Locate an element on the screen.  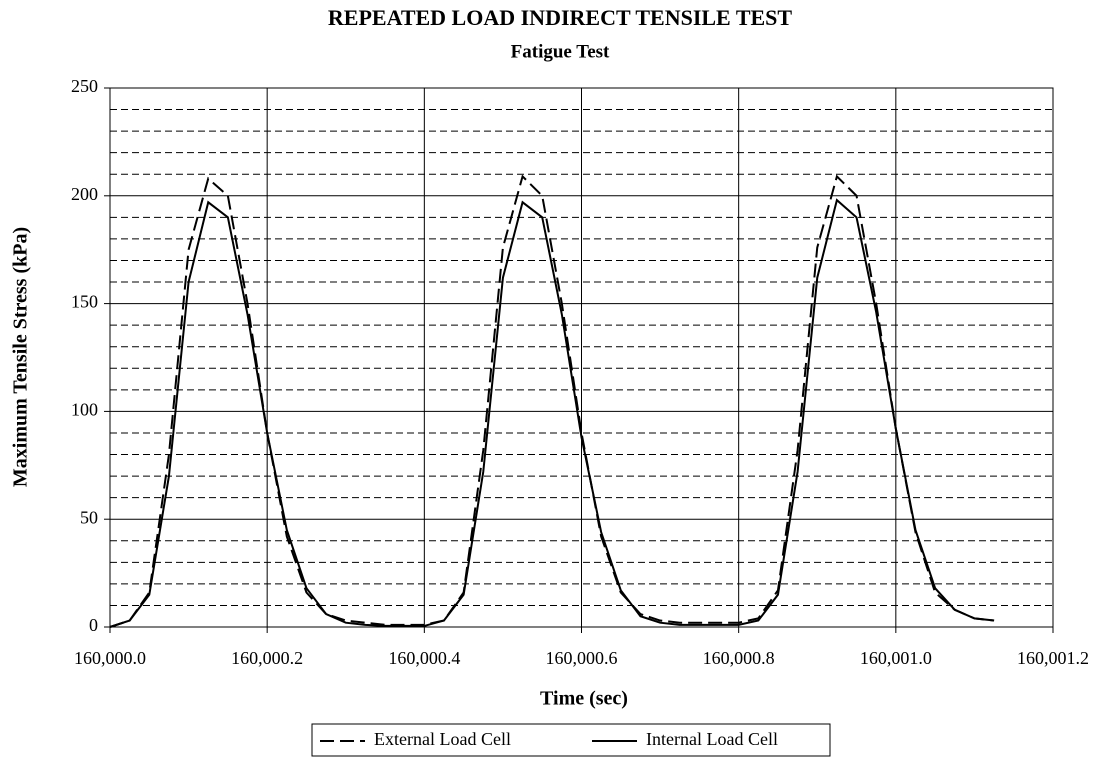
x-tick-label: 160,001.2 is located at coordinates (1053, 658).